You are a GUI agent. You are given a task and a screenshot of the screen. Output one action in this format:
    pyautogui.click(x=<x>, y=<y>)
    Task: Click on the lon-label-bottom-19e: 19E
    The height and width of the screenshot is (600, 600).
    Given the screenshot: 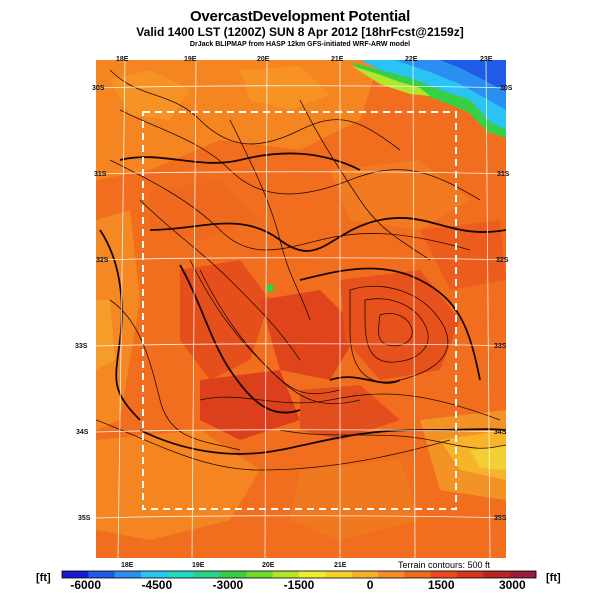 What is the action you would take?
    pyautogui.click(x=198, y=565)
    